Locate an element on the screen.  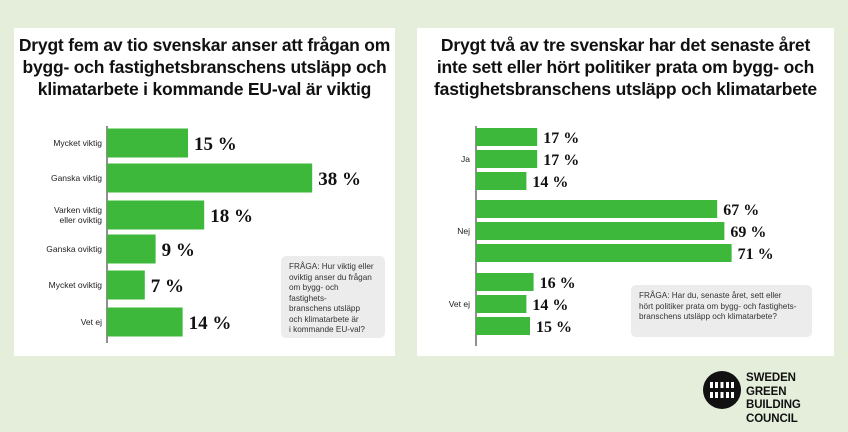
right-value-label: 16 % is located at coordinates (558, 283).